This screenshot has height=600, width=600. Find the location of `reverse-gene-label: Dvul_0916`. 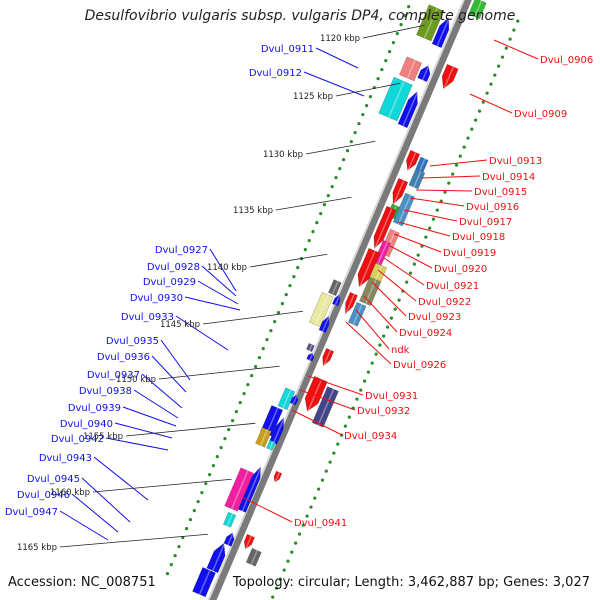

reverse-gene-label: Dvul_0916 is located at coordinates (492, 207).